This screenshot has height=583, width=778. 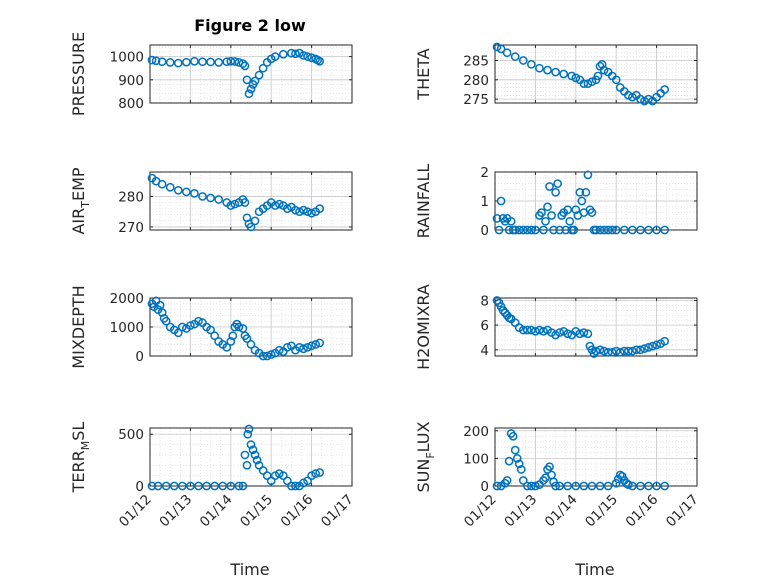 What do you see at coordinates (425, 456) in the screenshot?
I see `y-axis-label: SUNFLUX` at bounding box center [425, 456].